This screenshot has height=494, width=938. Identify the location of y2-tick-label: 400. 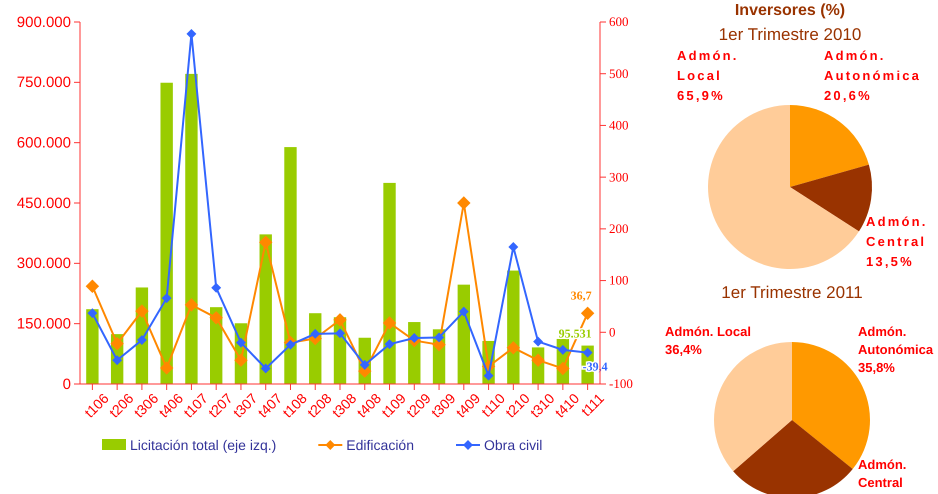
(618, 125).